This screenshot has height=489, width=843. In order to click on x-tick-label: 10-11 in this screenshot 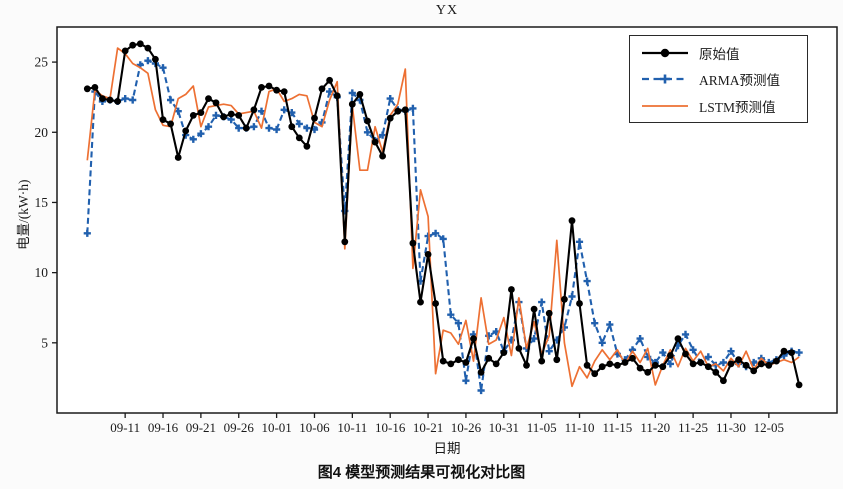, I will do `click(352, 427)`.